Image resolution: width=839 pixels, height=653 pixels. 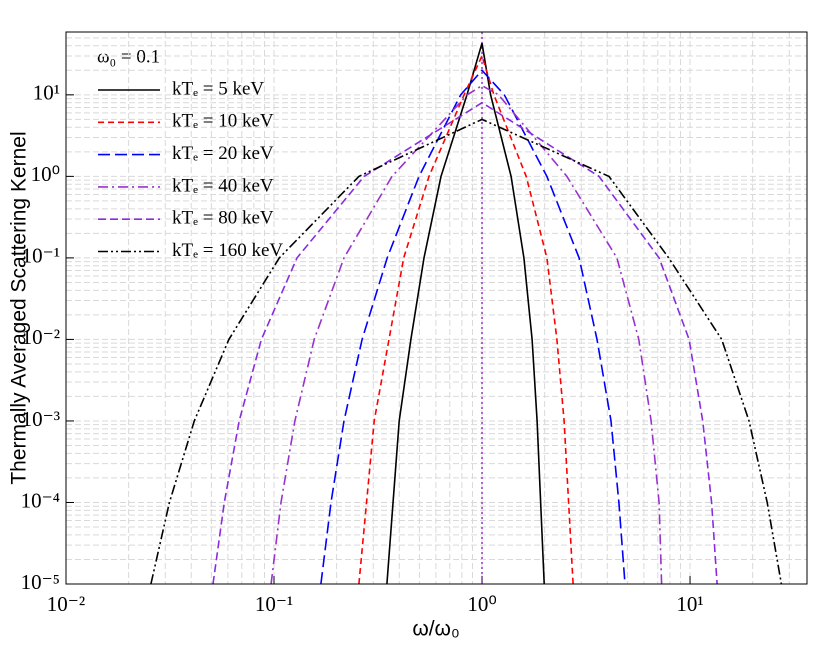 What do you see at coordinates (223, 185) in the screenshot?
I see `legend-label: kTₑ = 40 keV` at bounding box center [223, 185].